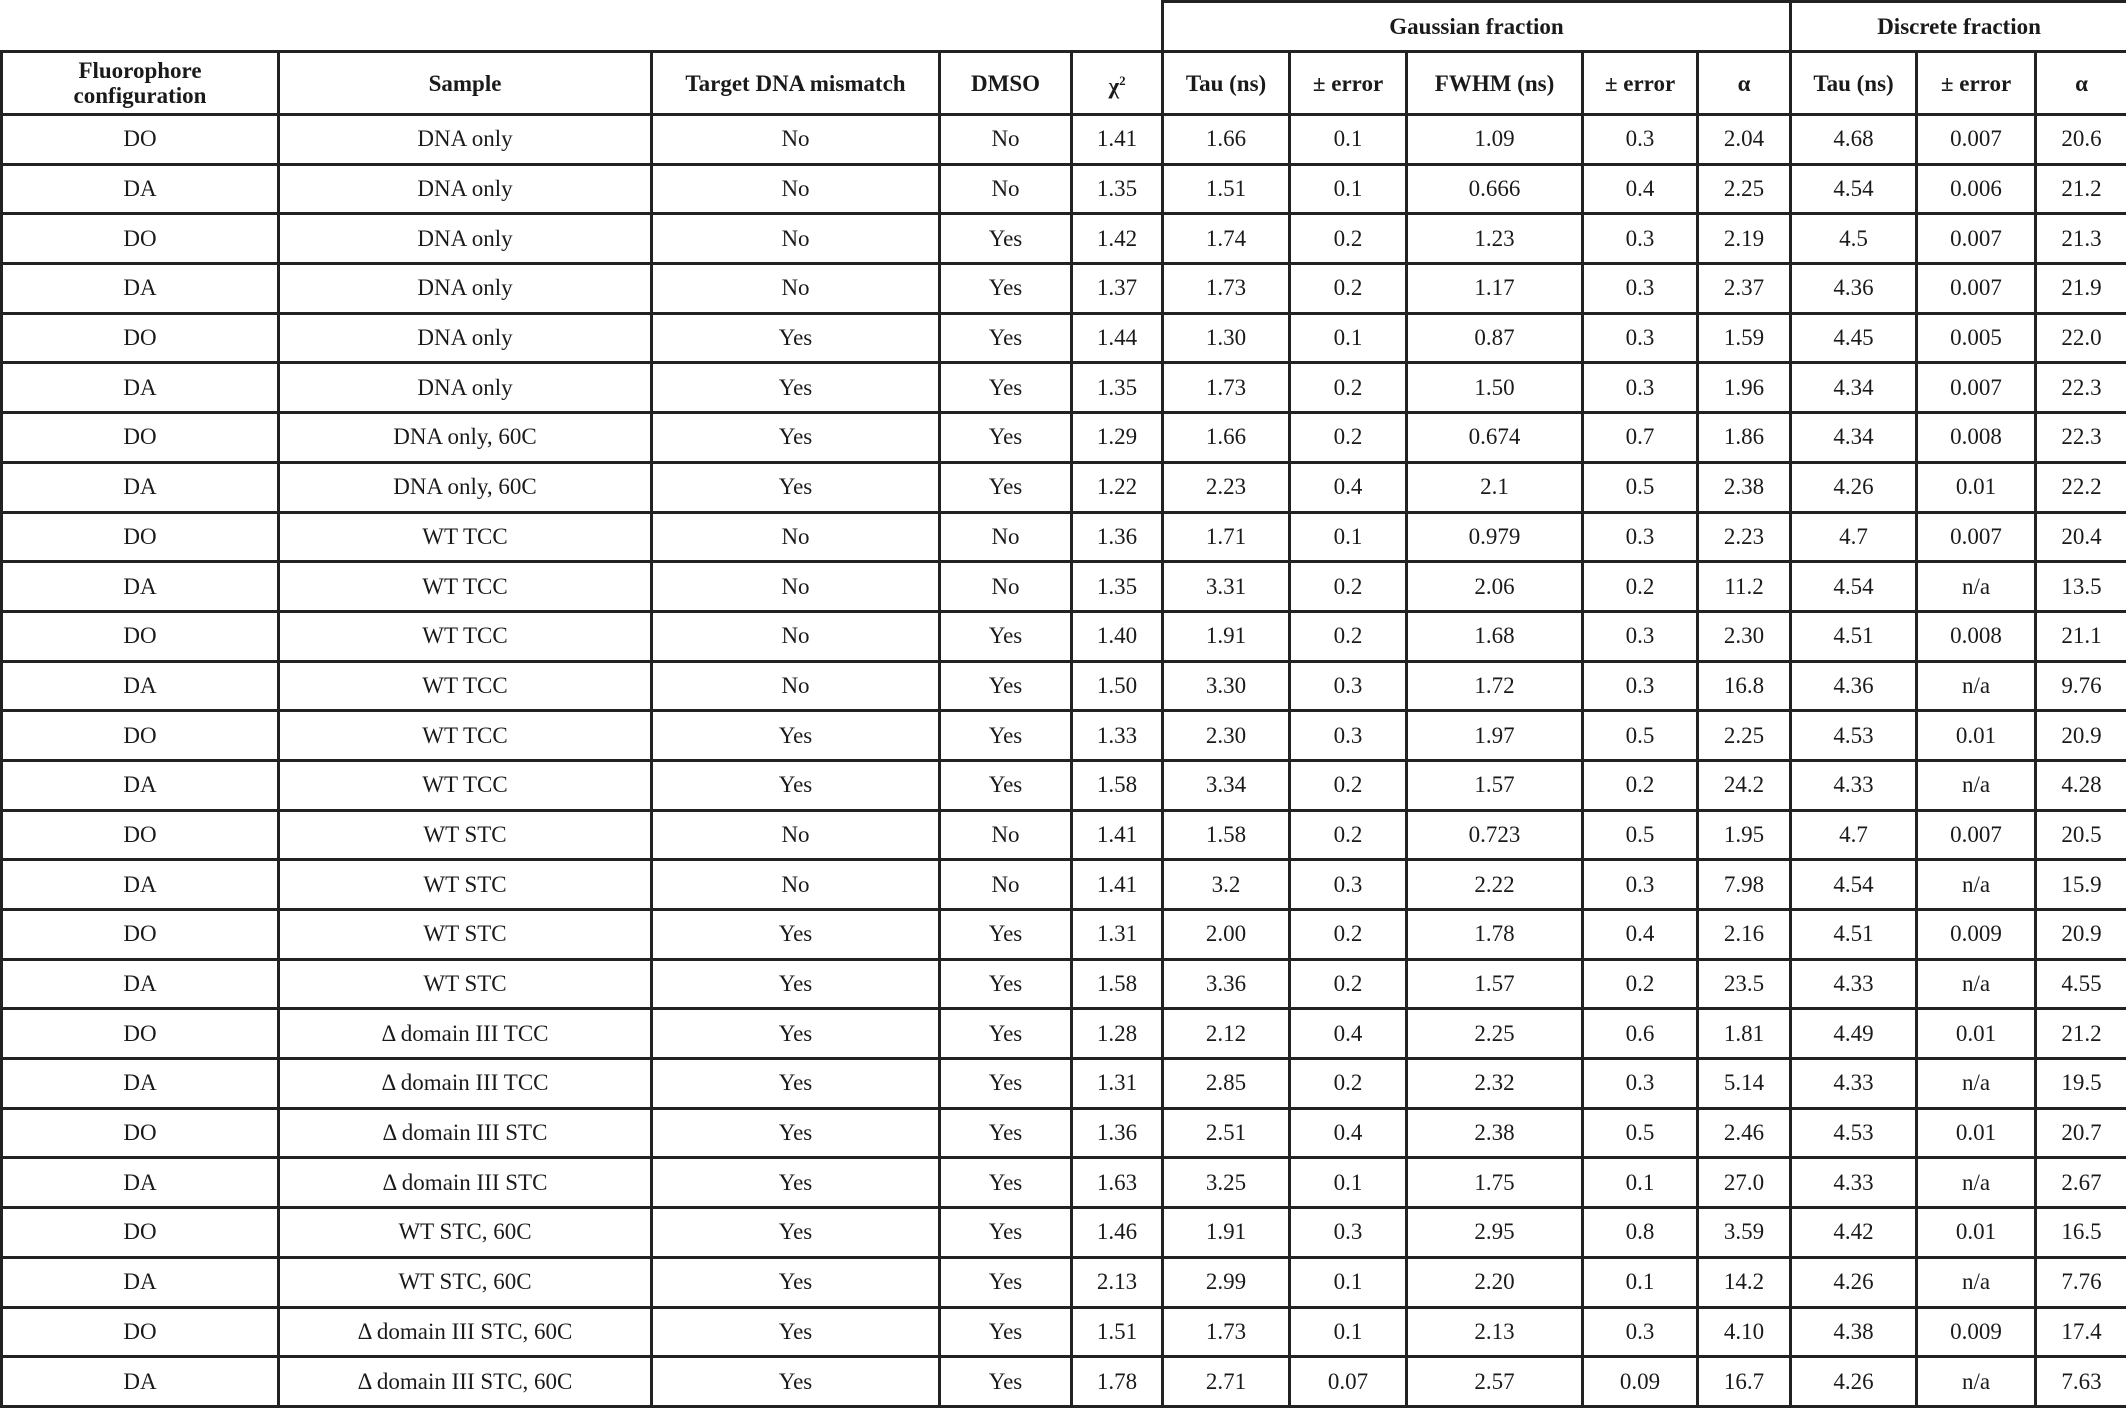 The image size is (2126, 1408). Describe the element at coordinates (1744, 1034) in the screenshot. I see `cell-gaussian-alpha: 1.81` at that location.